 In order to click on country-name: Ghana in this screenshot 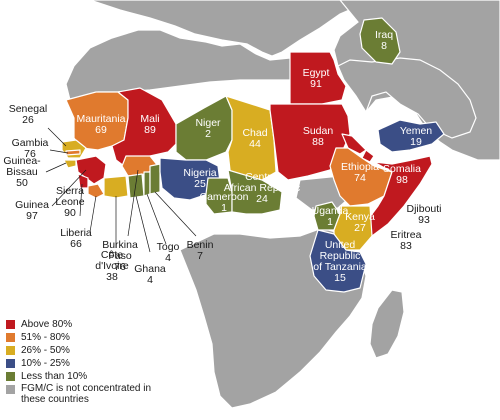, I will do `click(150, 269)`.